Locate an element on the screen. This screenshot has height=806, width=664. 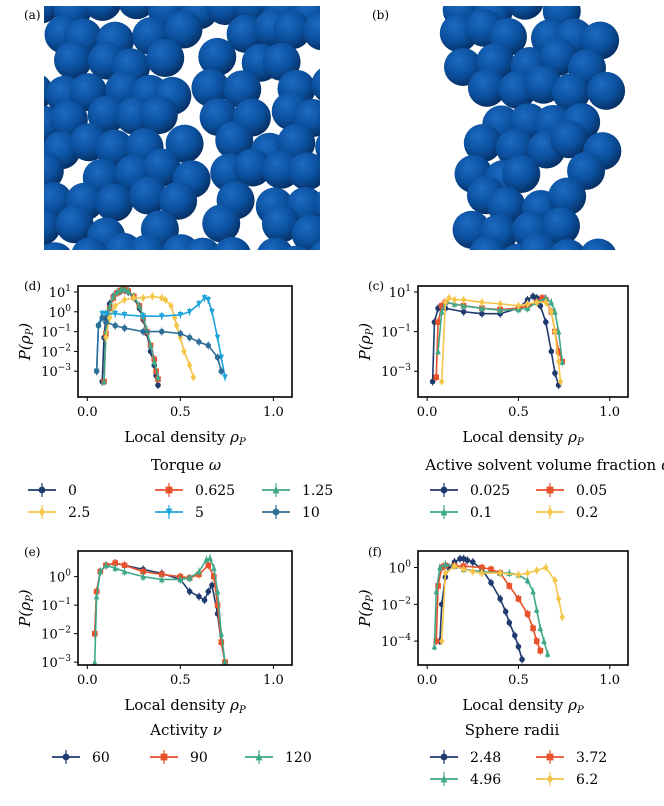
series-0.625 is located at coordinates (131, 336).